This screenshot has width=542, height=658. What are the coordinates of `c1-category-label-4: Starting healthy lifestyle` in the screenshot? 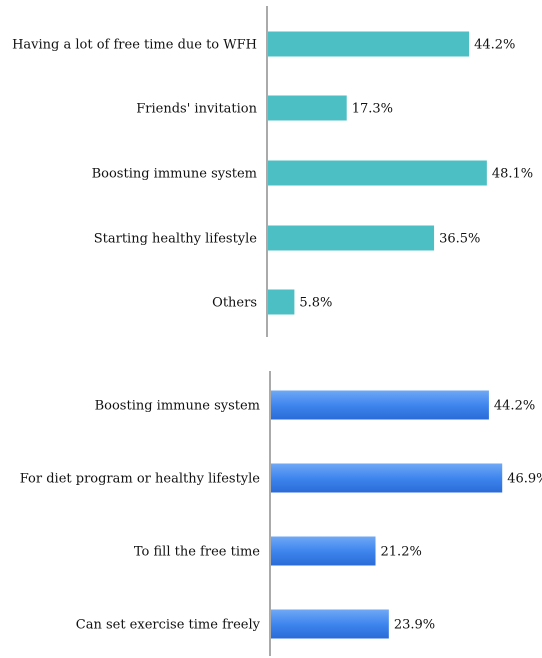 It's located at (176, 239).